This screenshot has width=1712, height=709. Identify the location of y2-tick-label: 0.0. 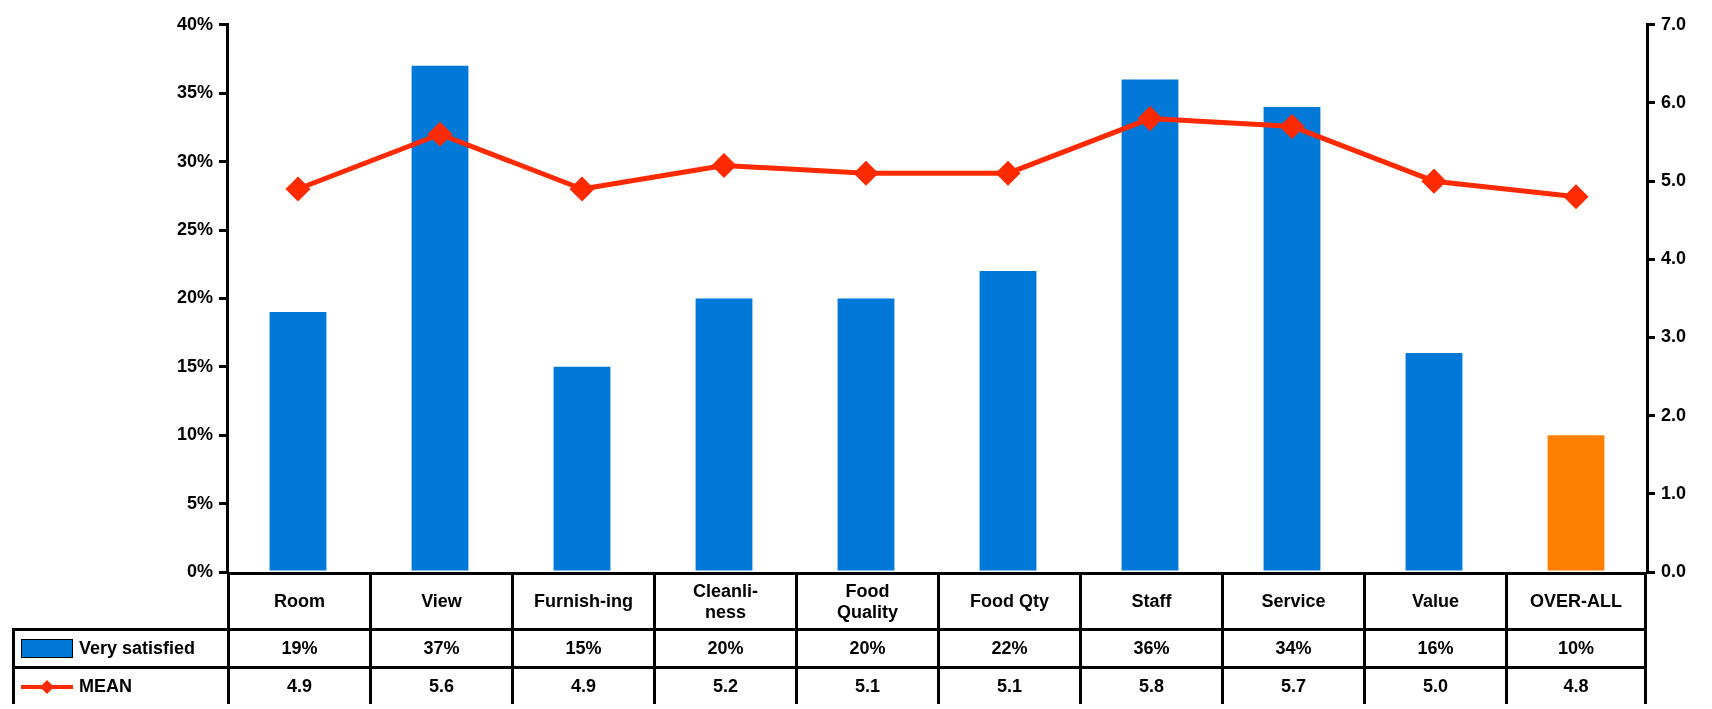
(1674, 570).